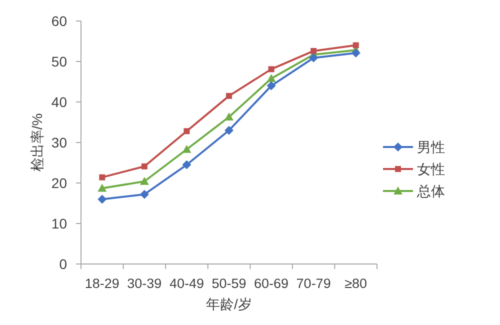 This screenshot has width=500, height=325. What do you see at coordinates (229, 304) in the screenshot?
I see `x-axis-title: 年龄/岁` at bounding box center [229, 304].